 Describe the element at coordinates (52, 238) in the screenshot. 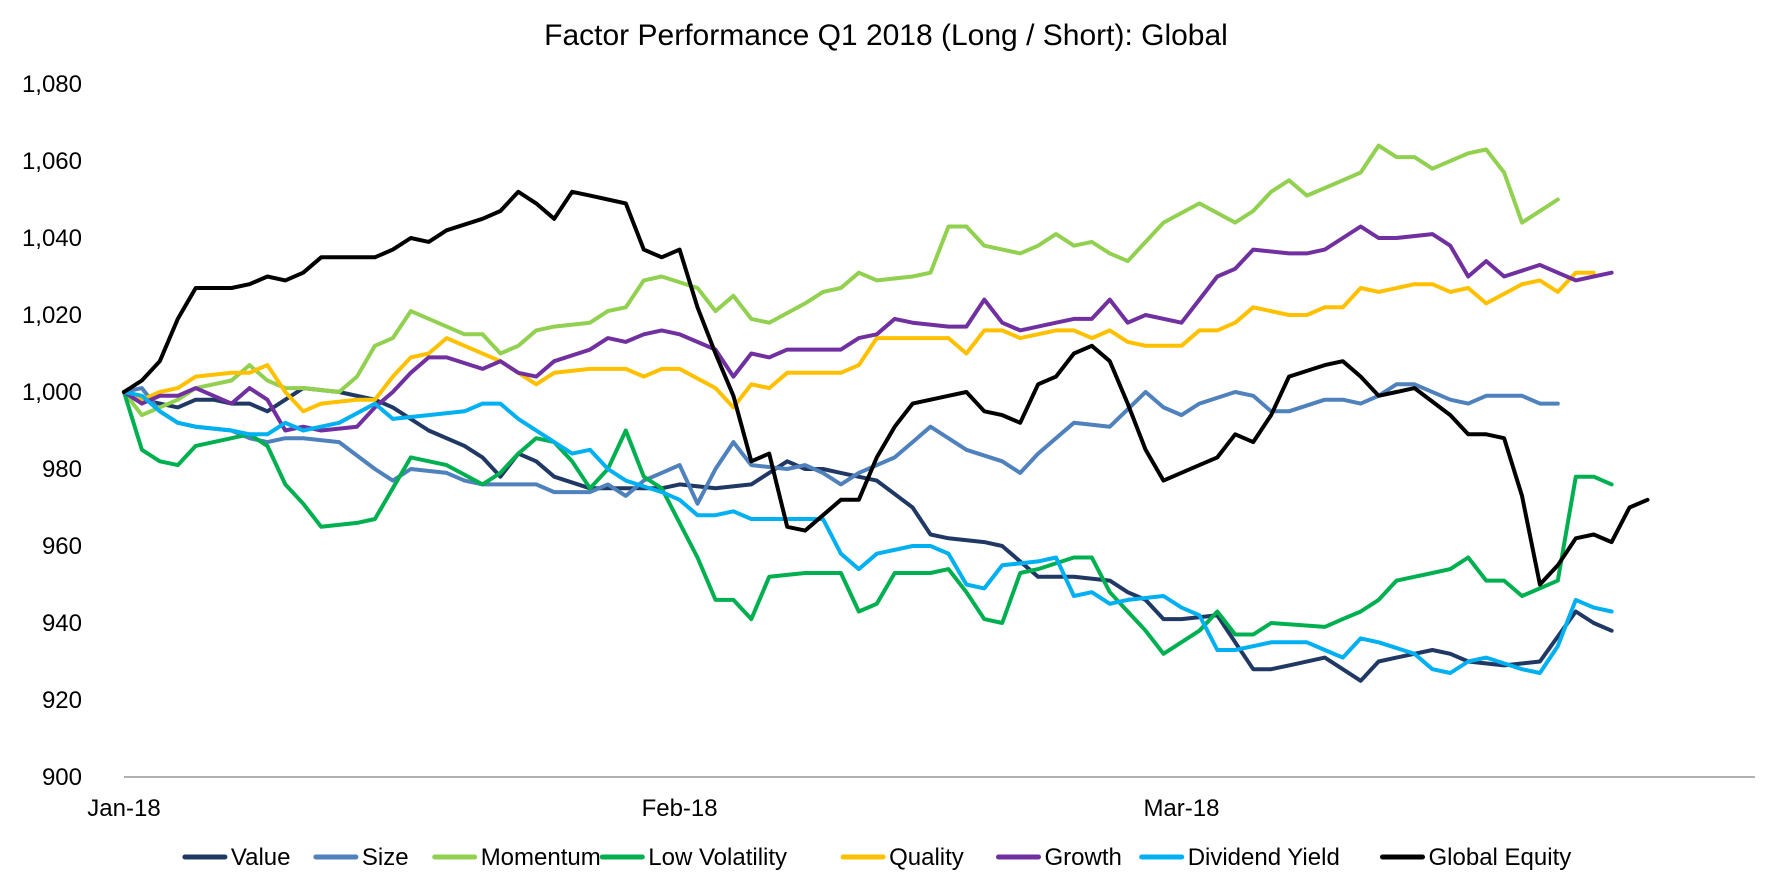

I see `y-tick-label: 1,040` at that location.